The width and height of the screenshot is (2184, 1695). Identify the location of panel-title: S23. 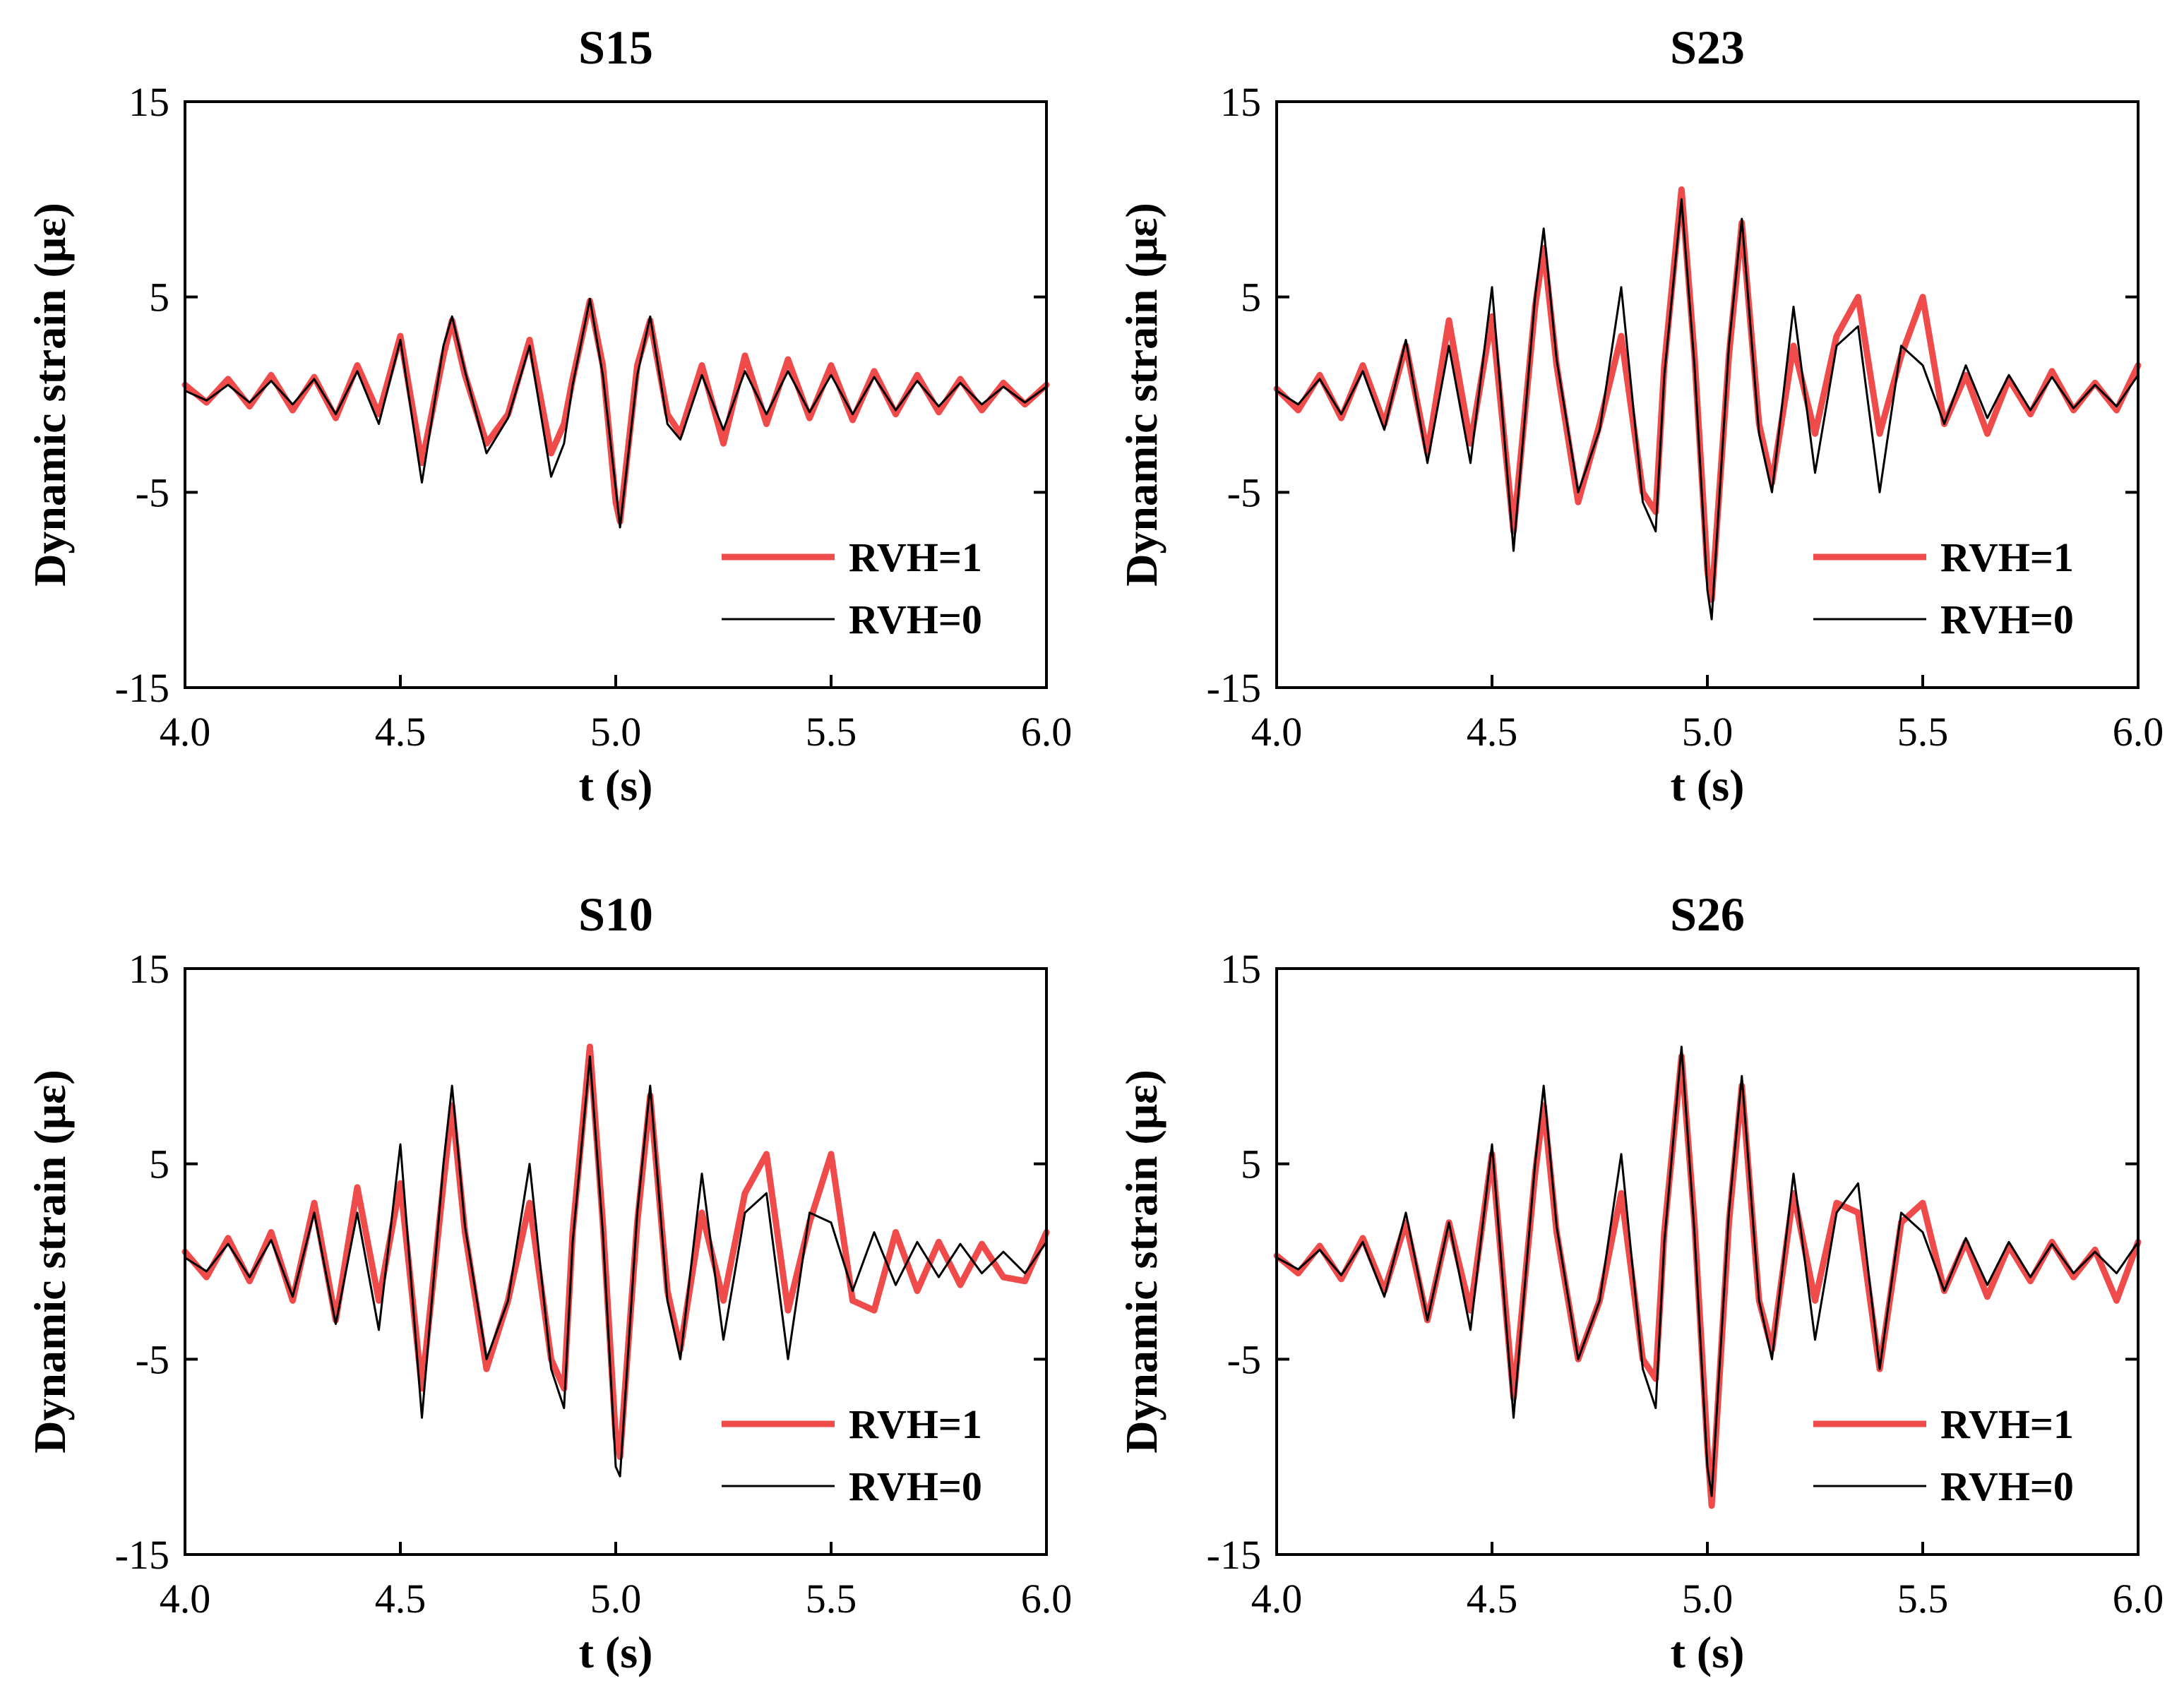
(1707, 47).